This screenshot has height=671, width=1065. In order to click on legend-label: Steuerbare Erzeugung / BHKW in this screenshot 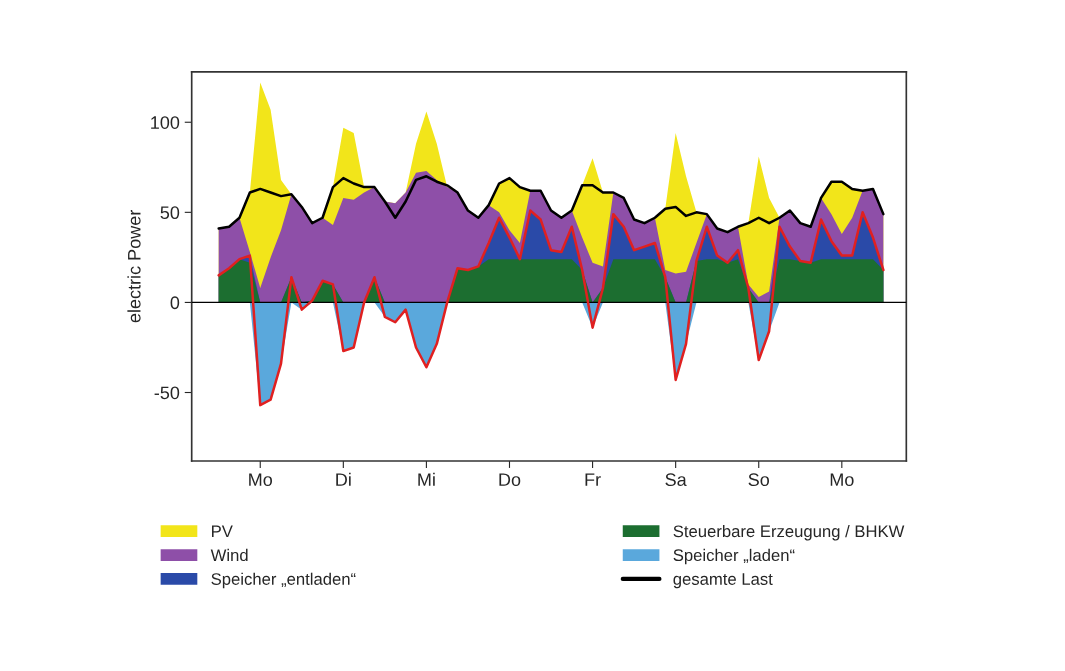, I will do `click(789, 532)`.